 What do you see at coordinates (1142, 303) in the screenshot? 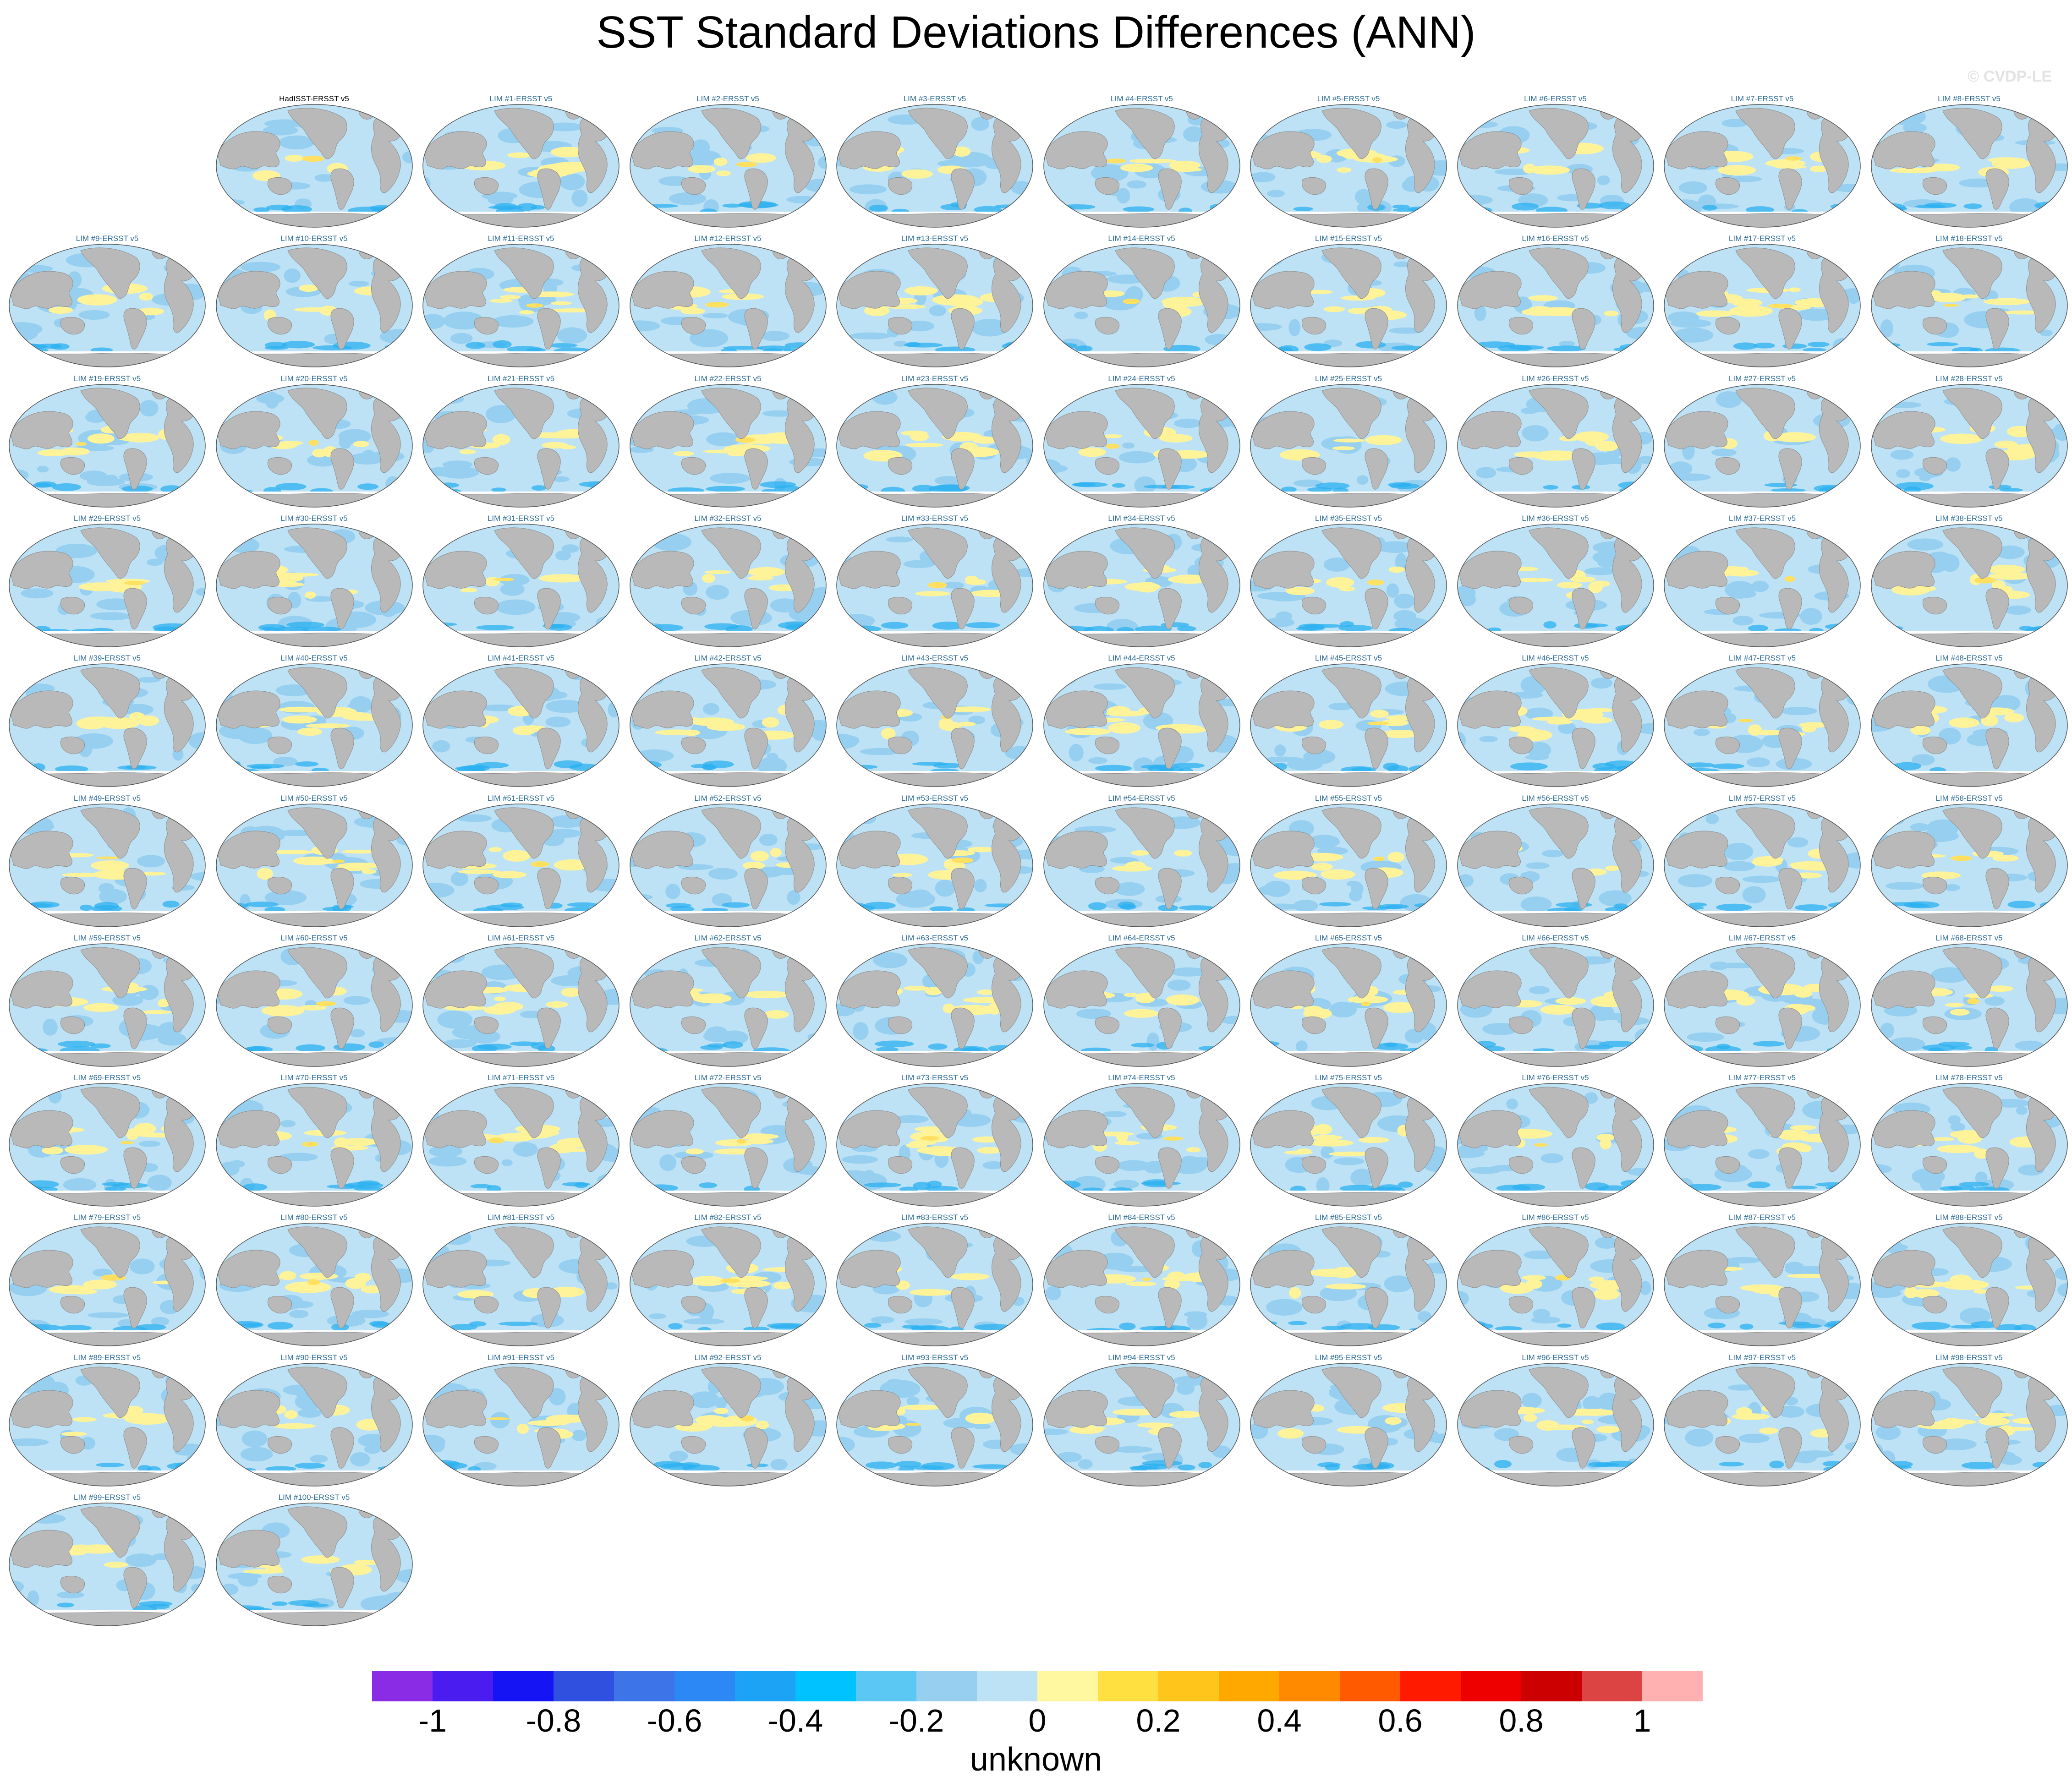
I see `map-panel: LIM #14-ERSST v5` at bounding box center [1142, 303].